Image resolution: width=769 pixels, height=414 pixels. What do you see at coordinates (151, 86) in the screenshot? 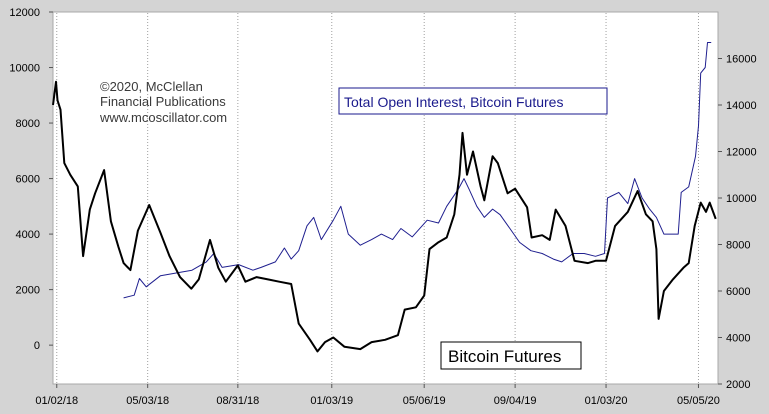
I see `copyright-line-1: ©2020, McClellan` at bounding box center [151, 86].